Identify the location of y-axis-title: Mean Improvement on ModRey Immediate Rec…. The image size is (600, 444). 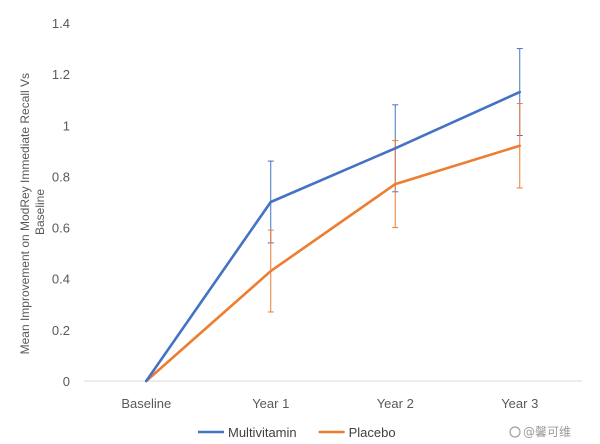
(32, 212).